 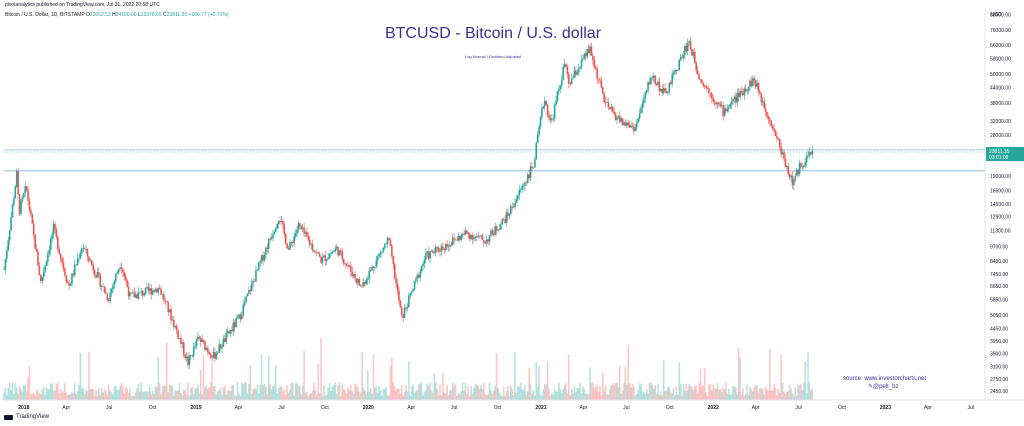 What do you see at coordinates (26, 417) in the screenshot?
I see `tradingview-logo: TradingView` at bounding box center [26, 417].